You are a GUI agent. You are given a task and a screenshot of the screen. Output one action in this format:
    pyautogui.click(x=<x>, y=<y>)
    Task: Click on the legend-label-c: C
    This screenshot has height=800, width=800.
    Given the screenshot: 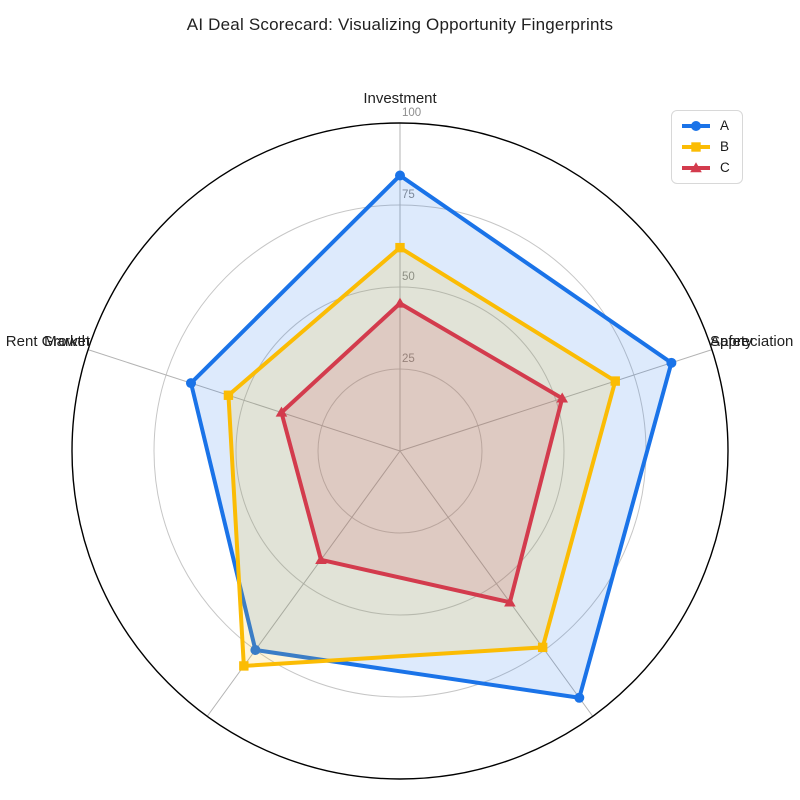 What is the action you would take?
    pyautogui.click(x=725, y=168)
    